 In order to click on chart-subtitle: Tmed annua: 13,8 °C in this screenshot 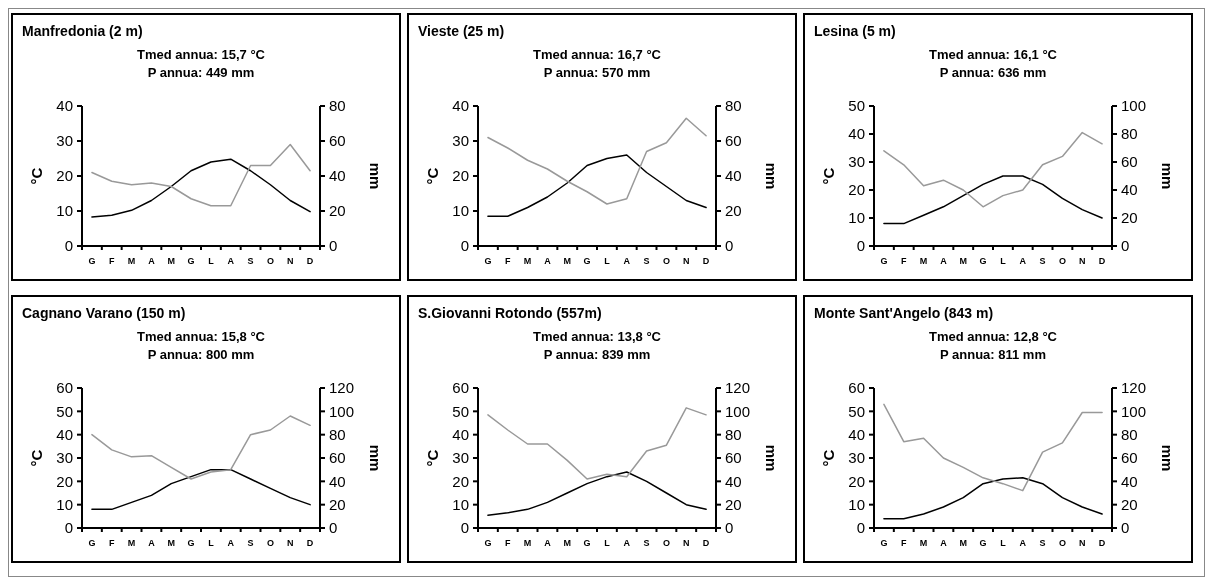, I will do `click(597, 336)`.